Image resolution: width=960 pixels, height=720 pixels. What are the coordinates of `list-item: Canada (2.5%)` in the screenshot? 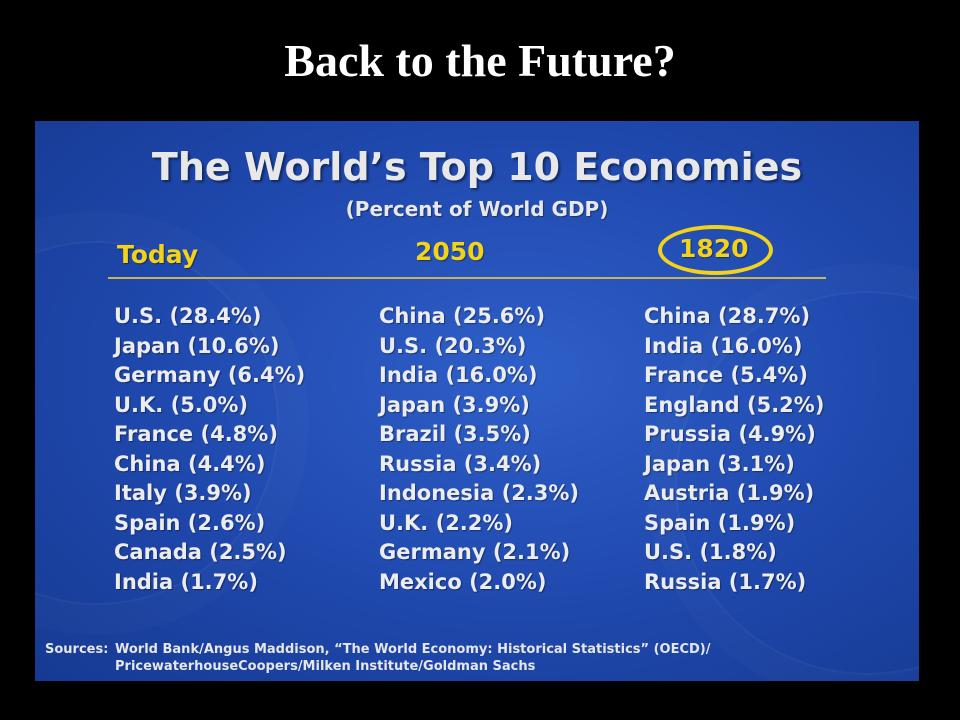 It's located at (200, 552).